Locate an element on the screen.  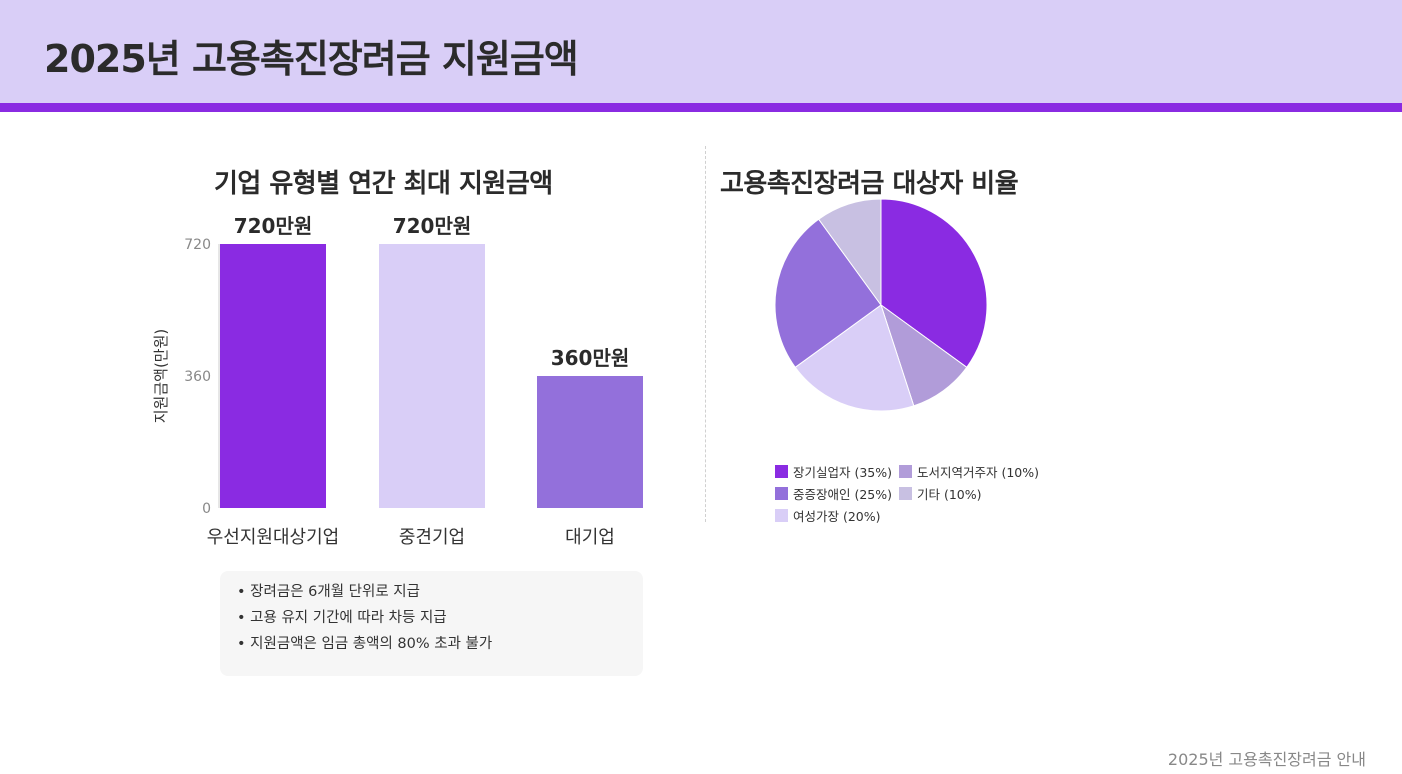
legend-item: 여성가장 (20%) is located at coordinates (828, 515).